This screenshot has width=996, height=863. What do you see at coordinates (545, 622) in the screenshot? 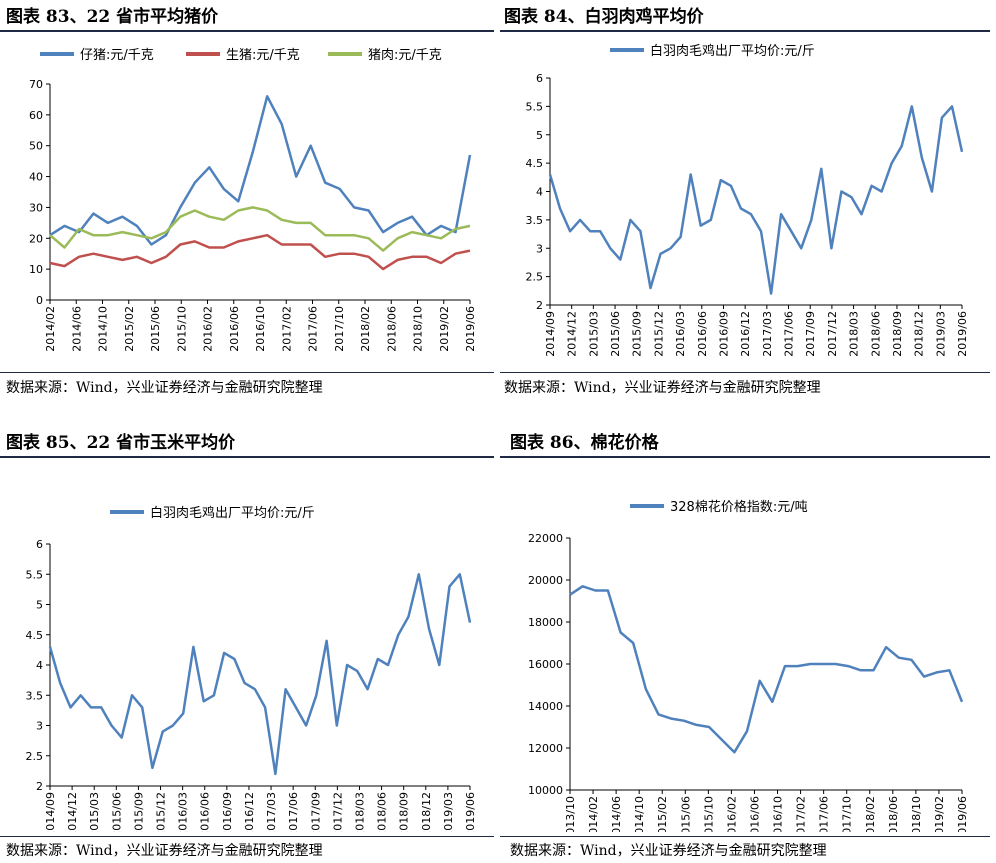
I see `y-tick-label: 18000` at bounding box center [545, 622].